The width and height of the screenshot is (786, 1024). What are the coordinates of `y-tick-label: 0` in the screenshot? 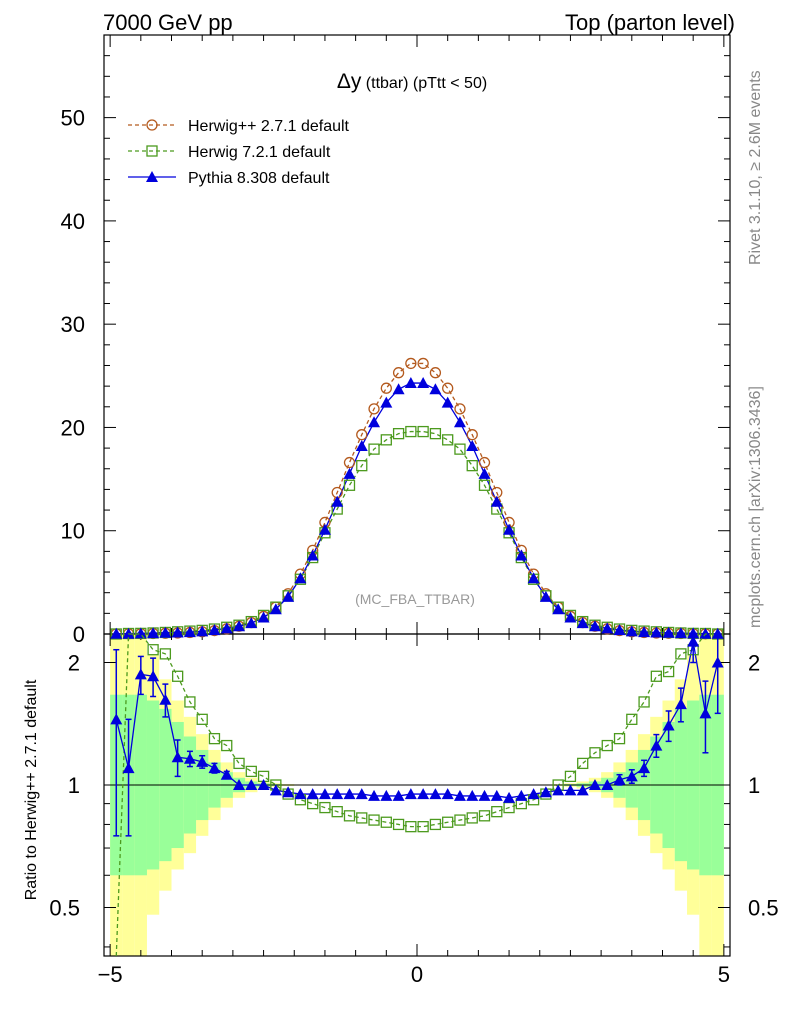 It's located at (79, 634).